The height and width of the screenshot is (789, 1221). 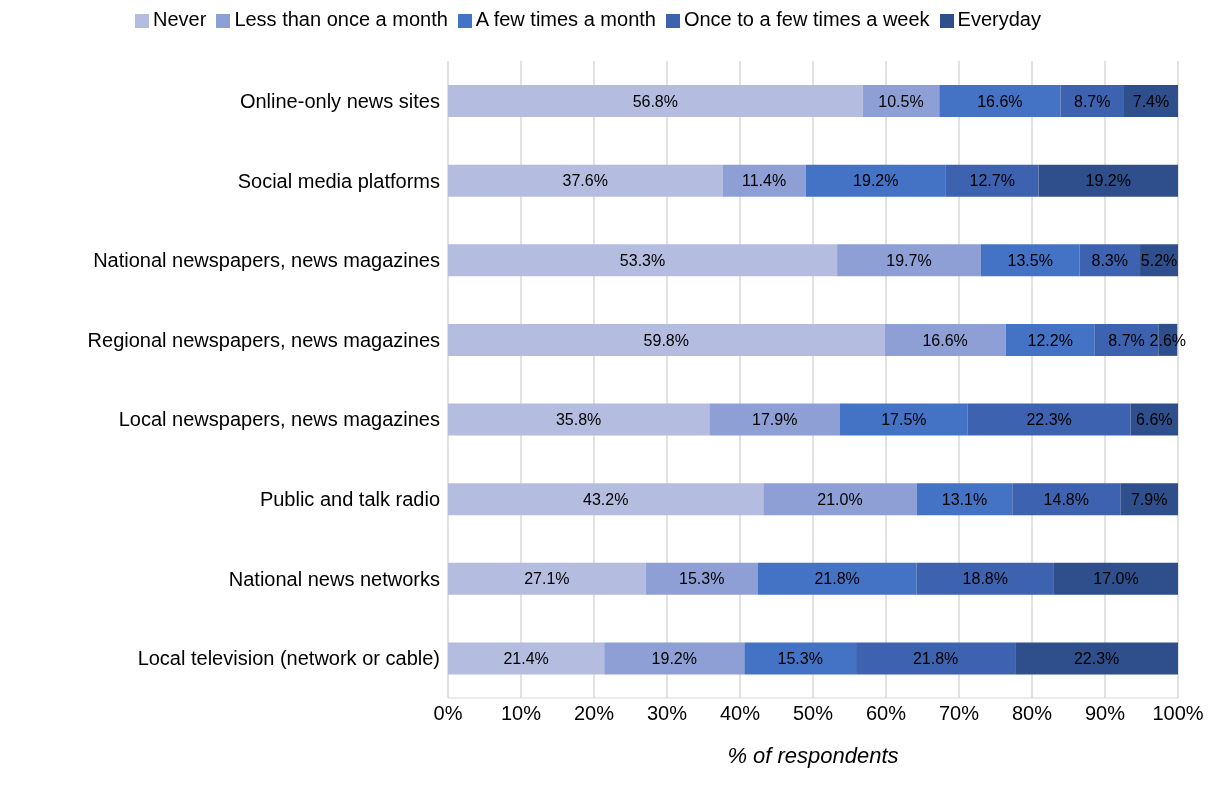 What do you see at coordinates (180, 19) in the screenshot?
I see `legend-label: Never` at bounding box center [180, 19].